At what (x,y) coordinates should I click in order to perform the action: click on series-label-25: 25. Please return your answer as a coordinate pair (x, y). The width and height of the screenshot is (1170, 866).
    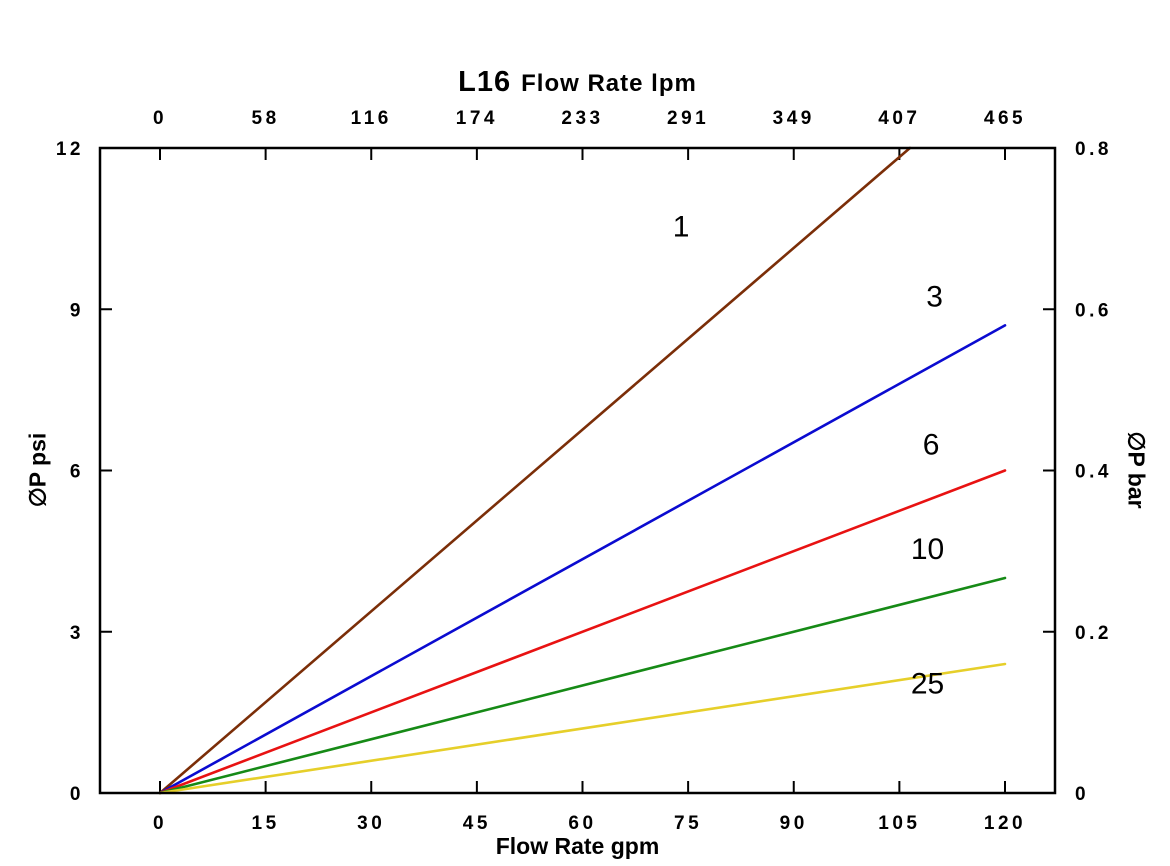
    Looking at the image, I should click on (927, 684).